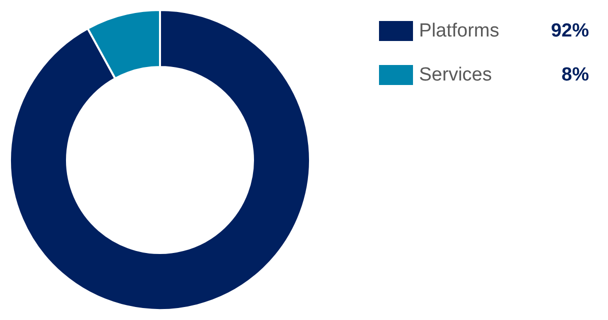 The image size is (608, 320). I want to click on data-label: 92%, so click(570, 31).